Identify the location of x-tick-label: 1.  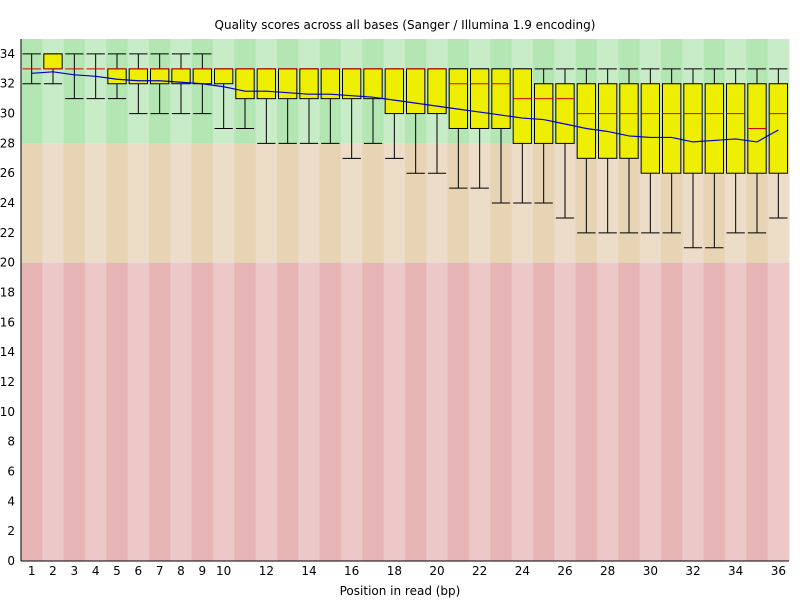
(32, 571).